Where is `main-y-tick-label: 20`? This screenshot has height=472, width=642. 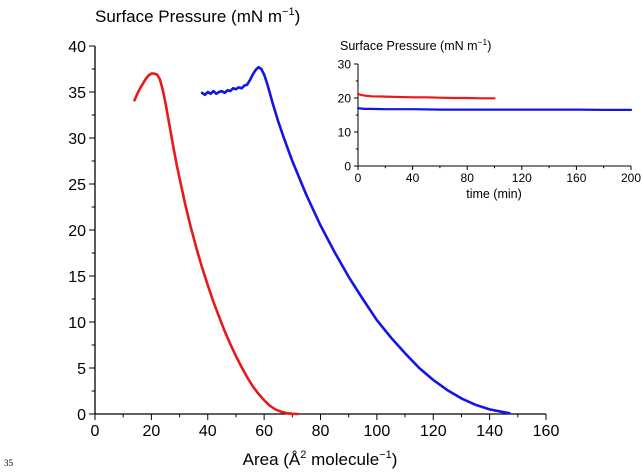
main-y-tick-label: 20 is located at coordinates (77, 231).